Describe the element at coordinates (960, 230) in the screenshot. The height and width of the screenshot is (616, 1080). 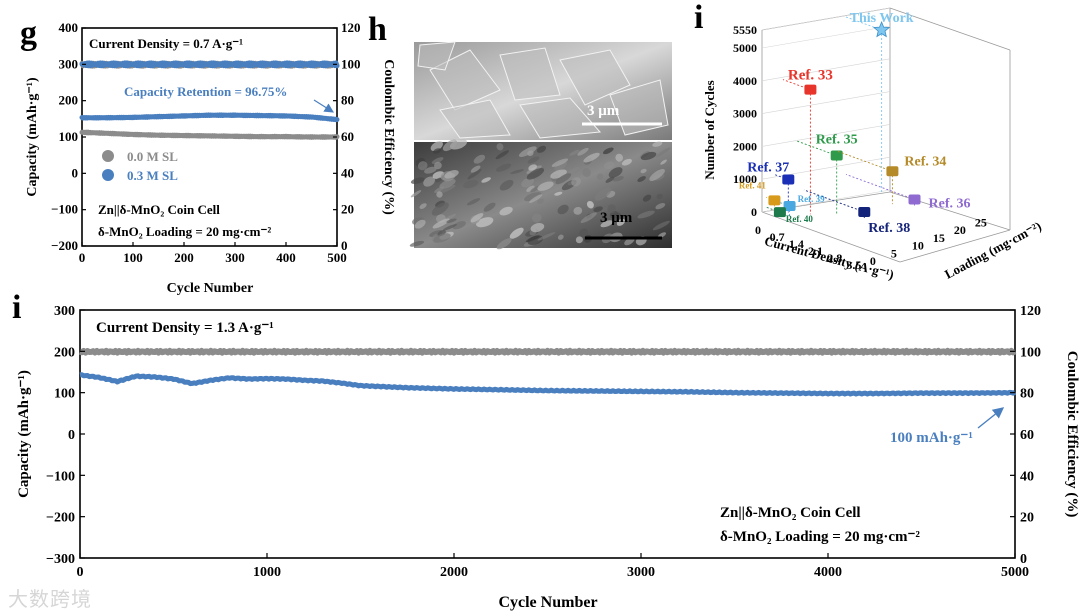
I see `i3d-ztick-label-4: 20` at that location.